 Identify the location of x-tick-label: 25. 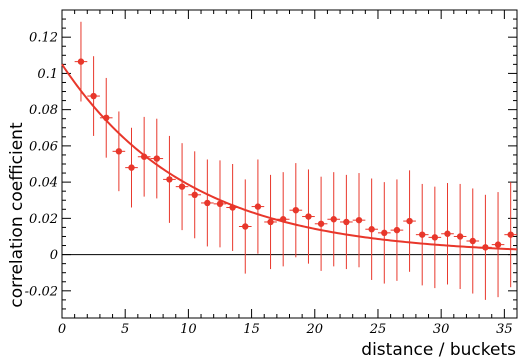
(378, 329).